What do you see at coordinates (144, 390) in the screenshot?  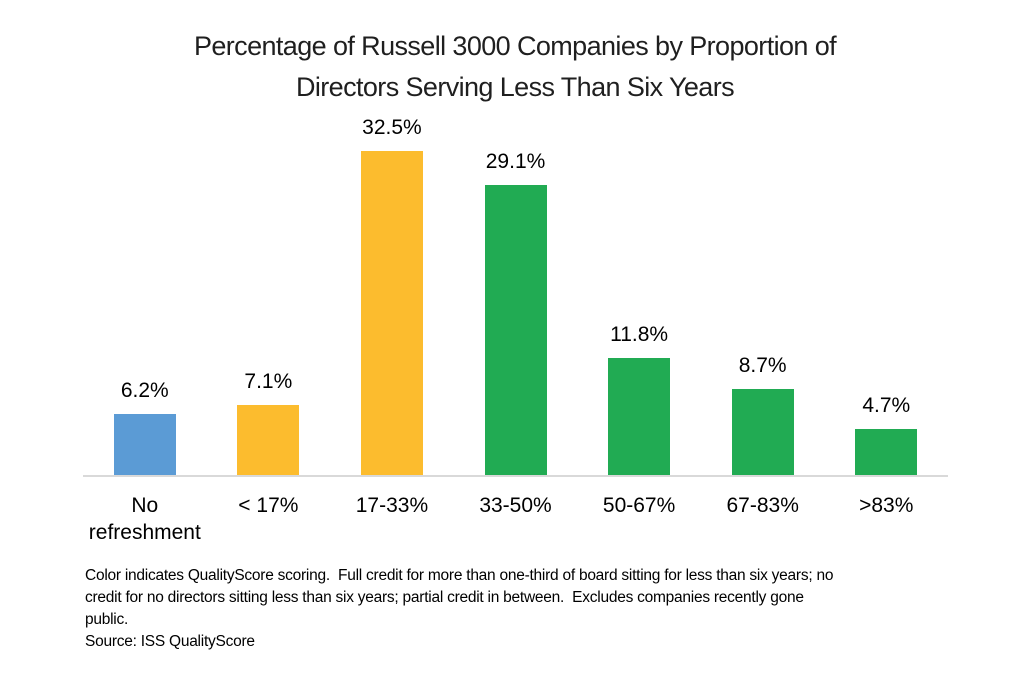 I see `bar-value-label: 6.2%` at bounding box center [144, 390].